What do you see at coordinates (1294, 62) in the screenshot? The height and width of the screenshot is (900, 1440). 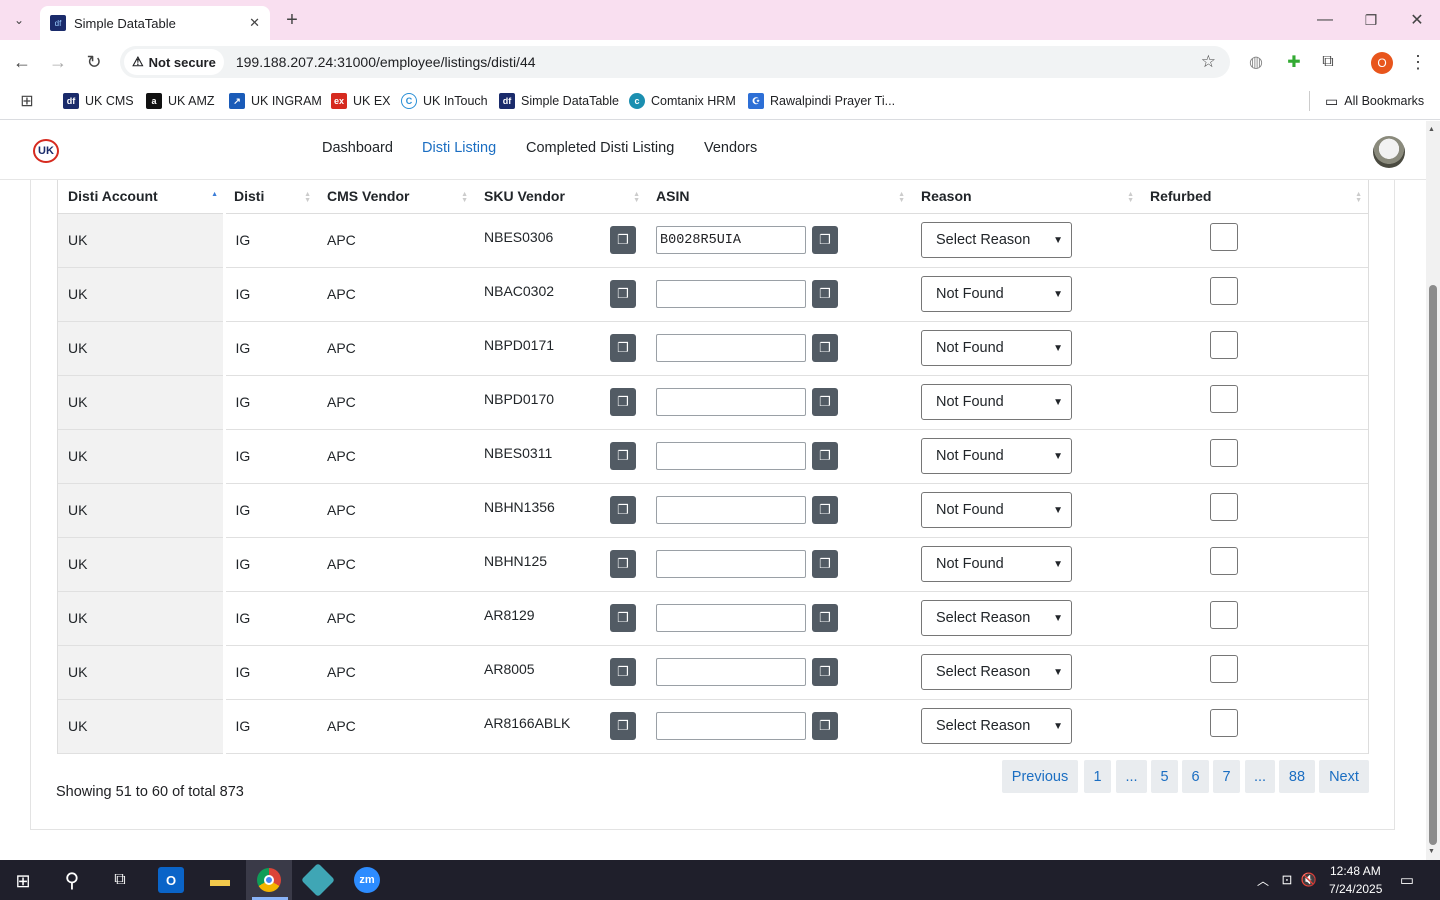 I see `extension-green-icon: ✚` at bounding box center [1294, 62].